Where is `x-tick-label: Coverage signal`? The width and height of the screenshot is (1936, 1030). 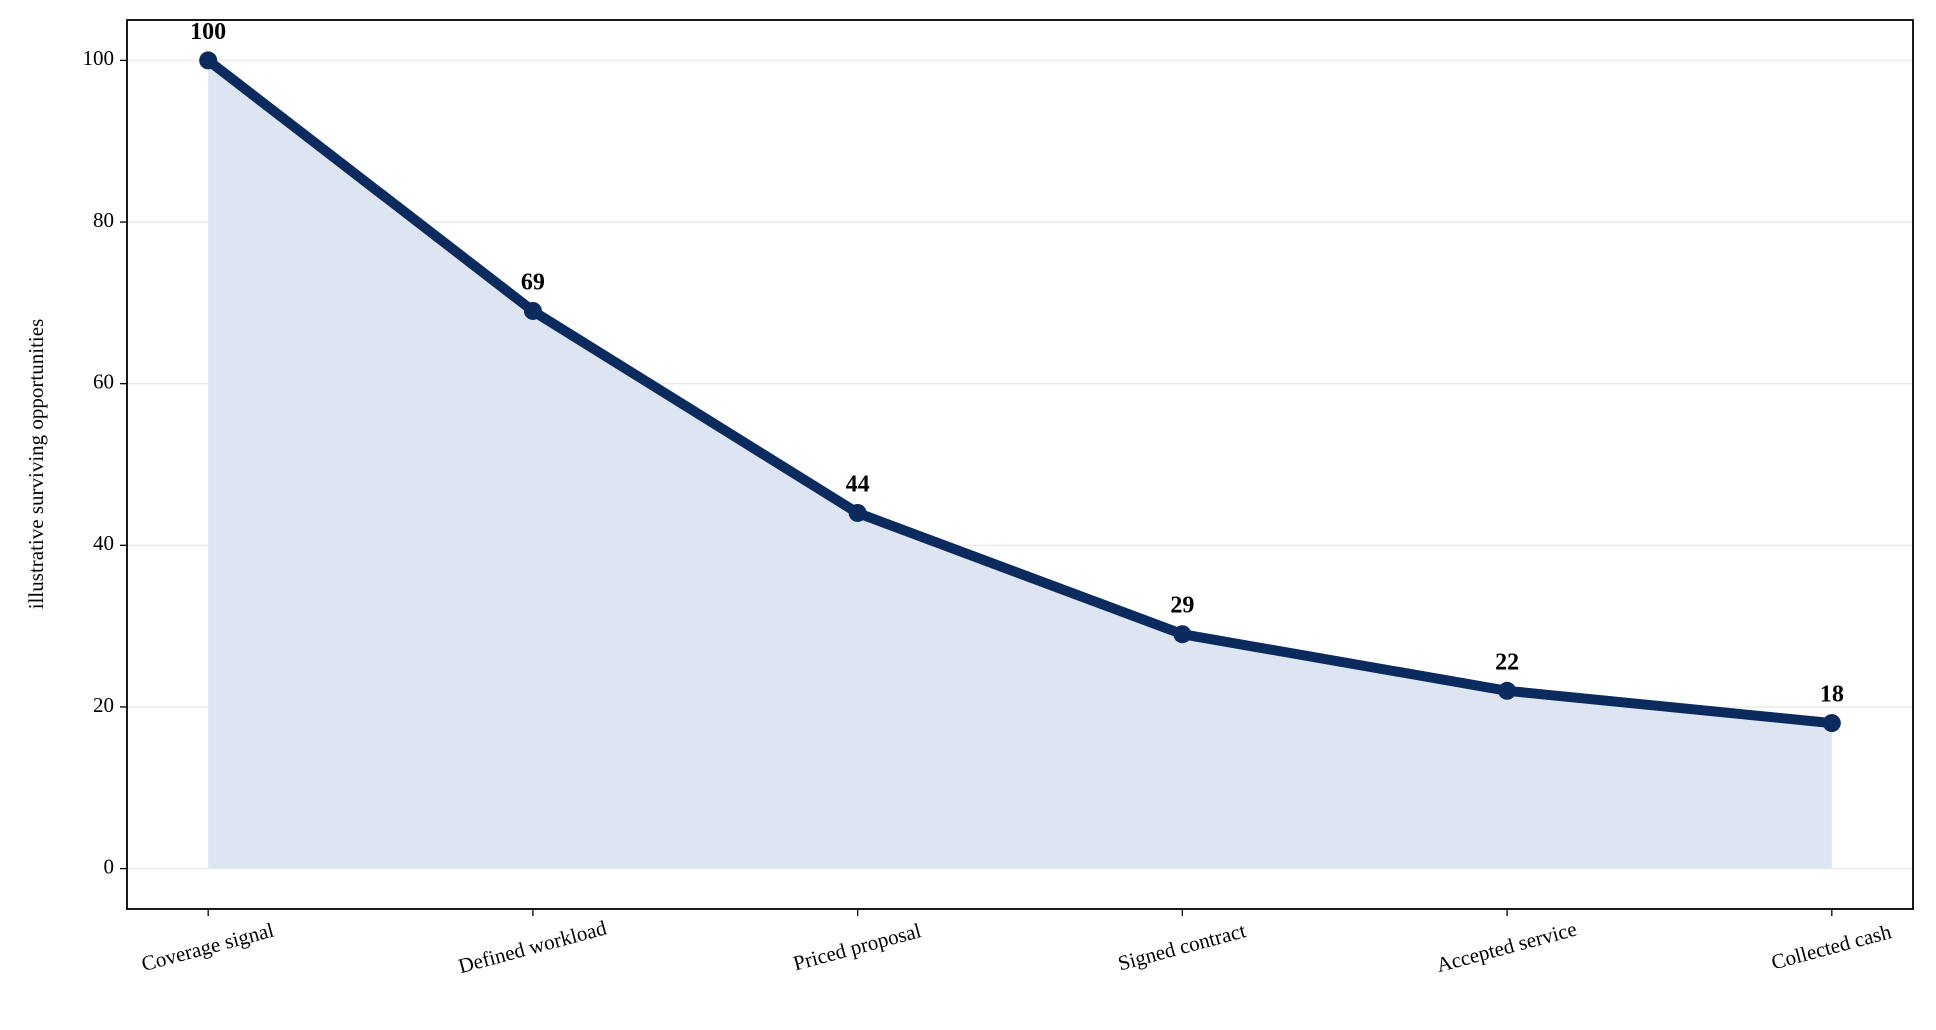
x-tick-label: Coverage signal is located at coordinates (208, 947).